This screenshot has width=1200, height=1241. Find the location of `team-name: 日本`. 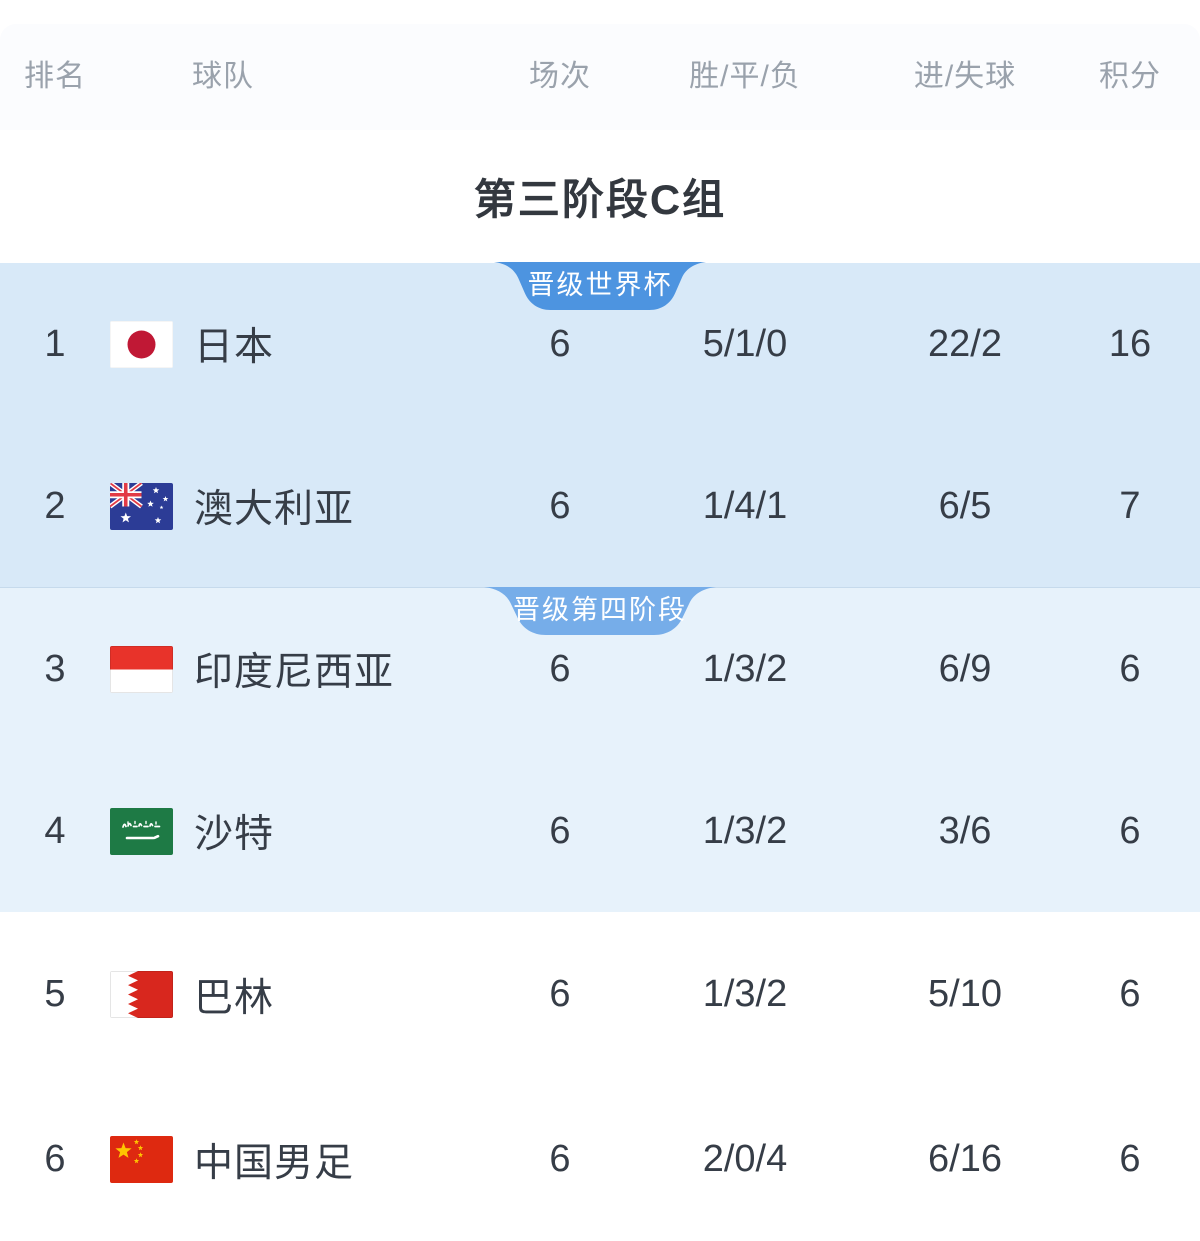

team-name: 日本 is located at coordinates (234, 347).